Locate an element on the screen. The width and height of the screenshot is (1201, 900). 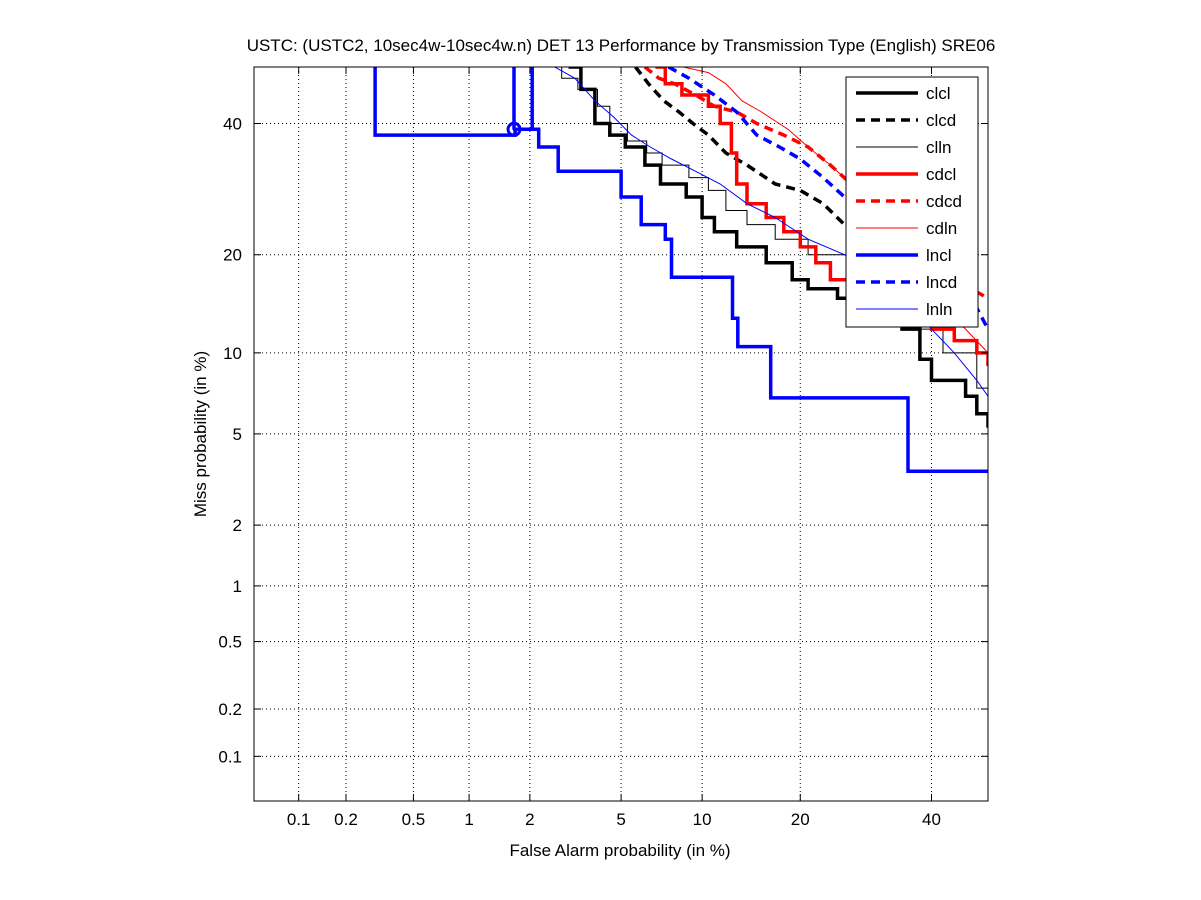
x-tick-label: 0.2 is located at coordinates (346, 819).